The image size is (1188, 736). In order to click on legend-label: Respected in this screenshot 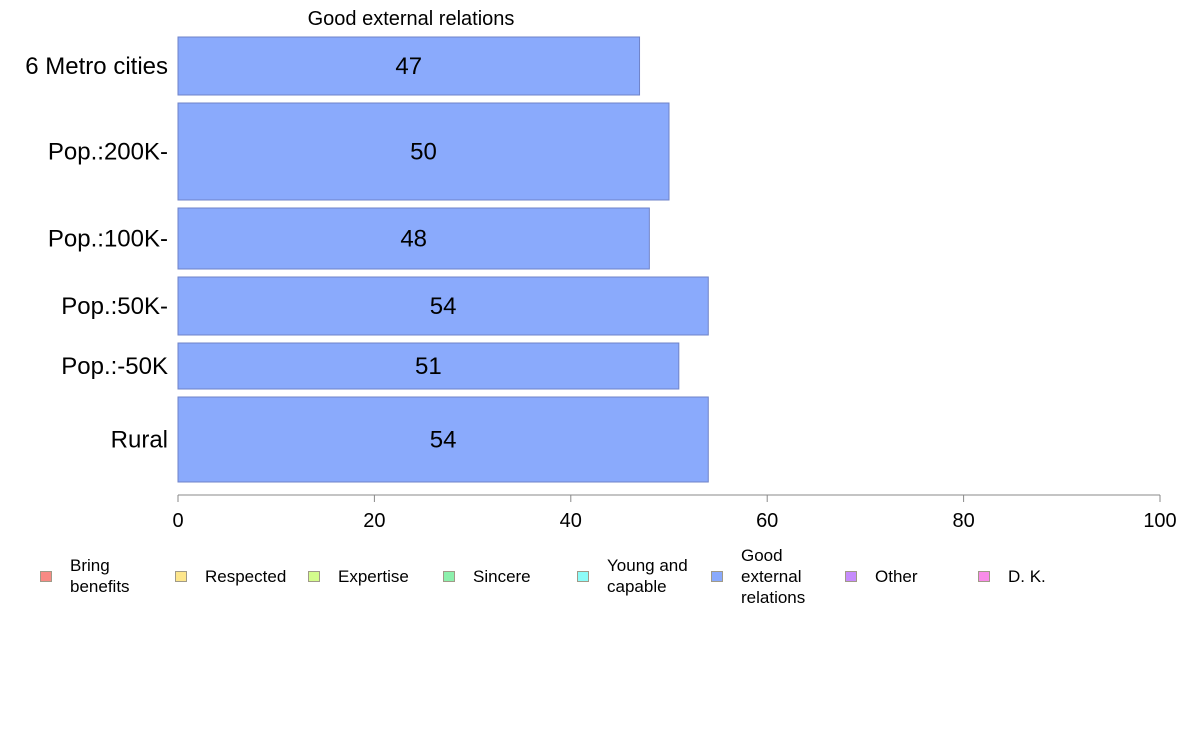, I will do `click(246, 576)`.